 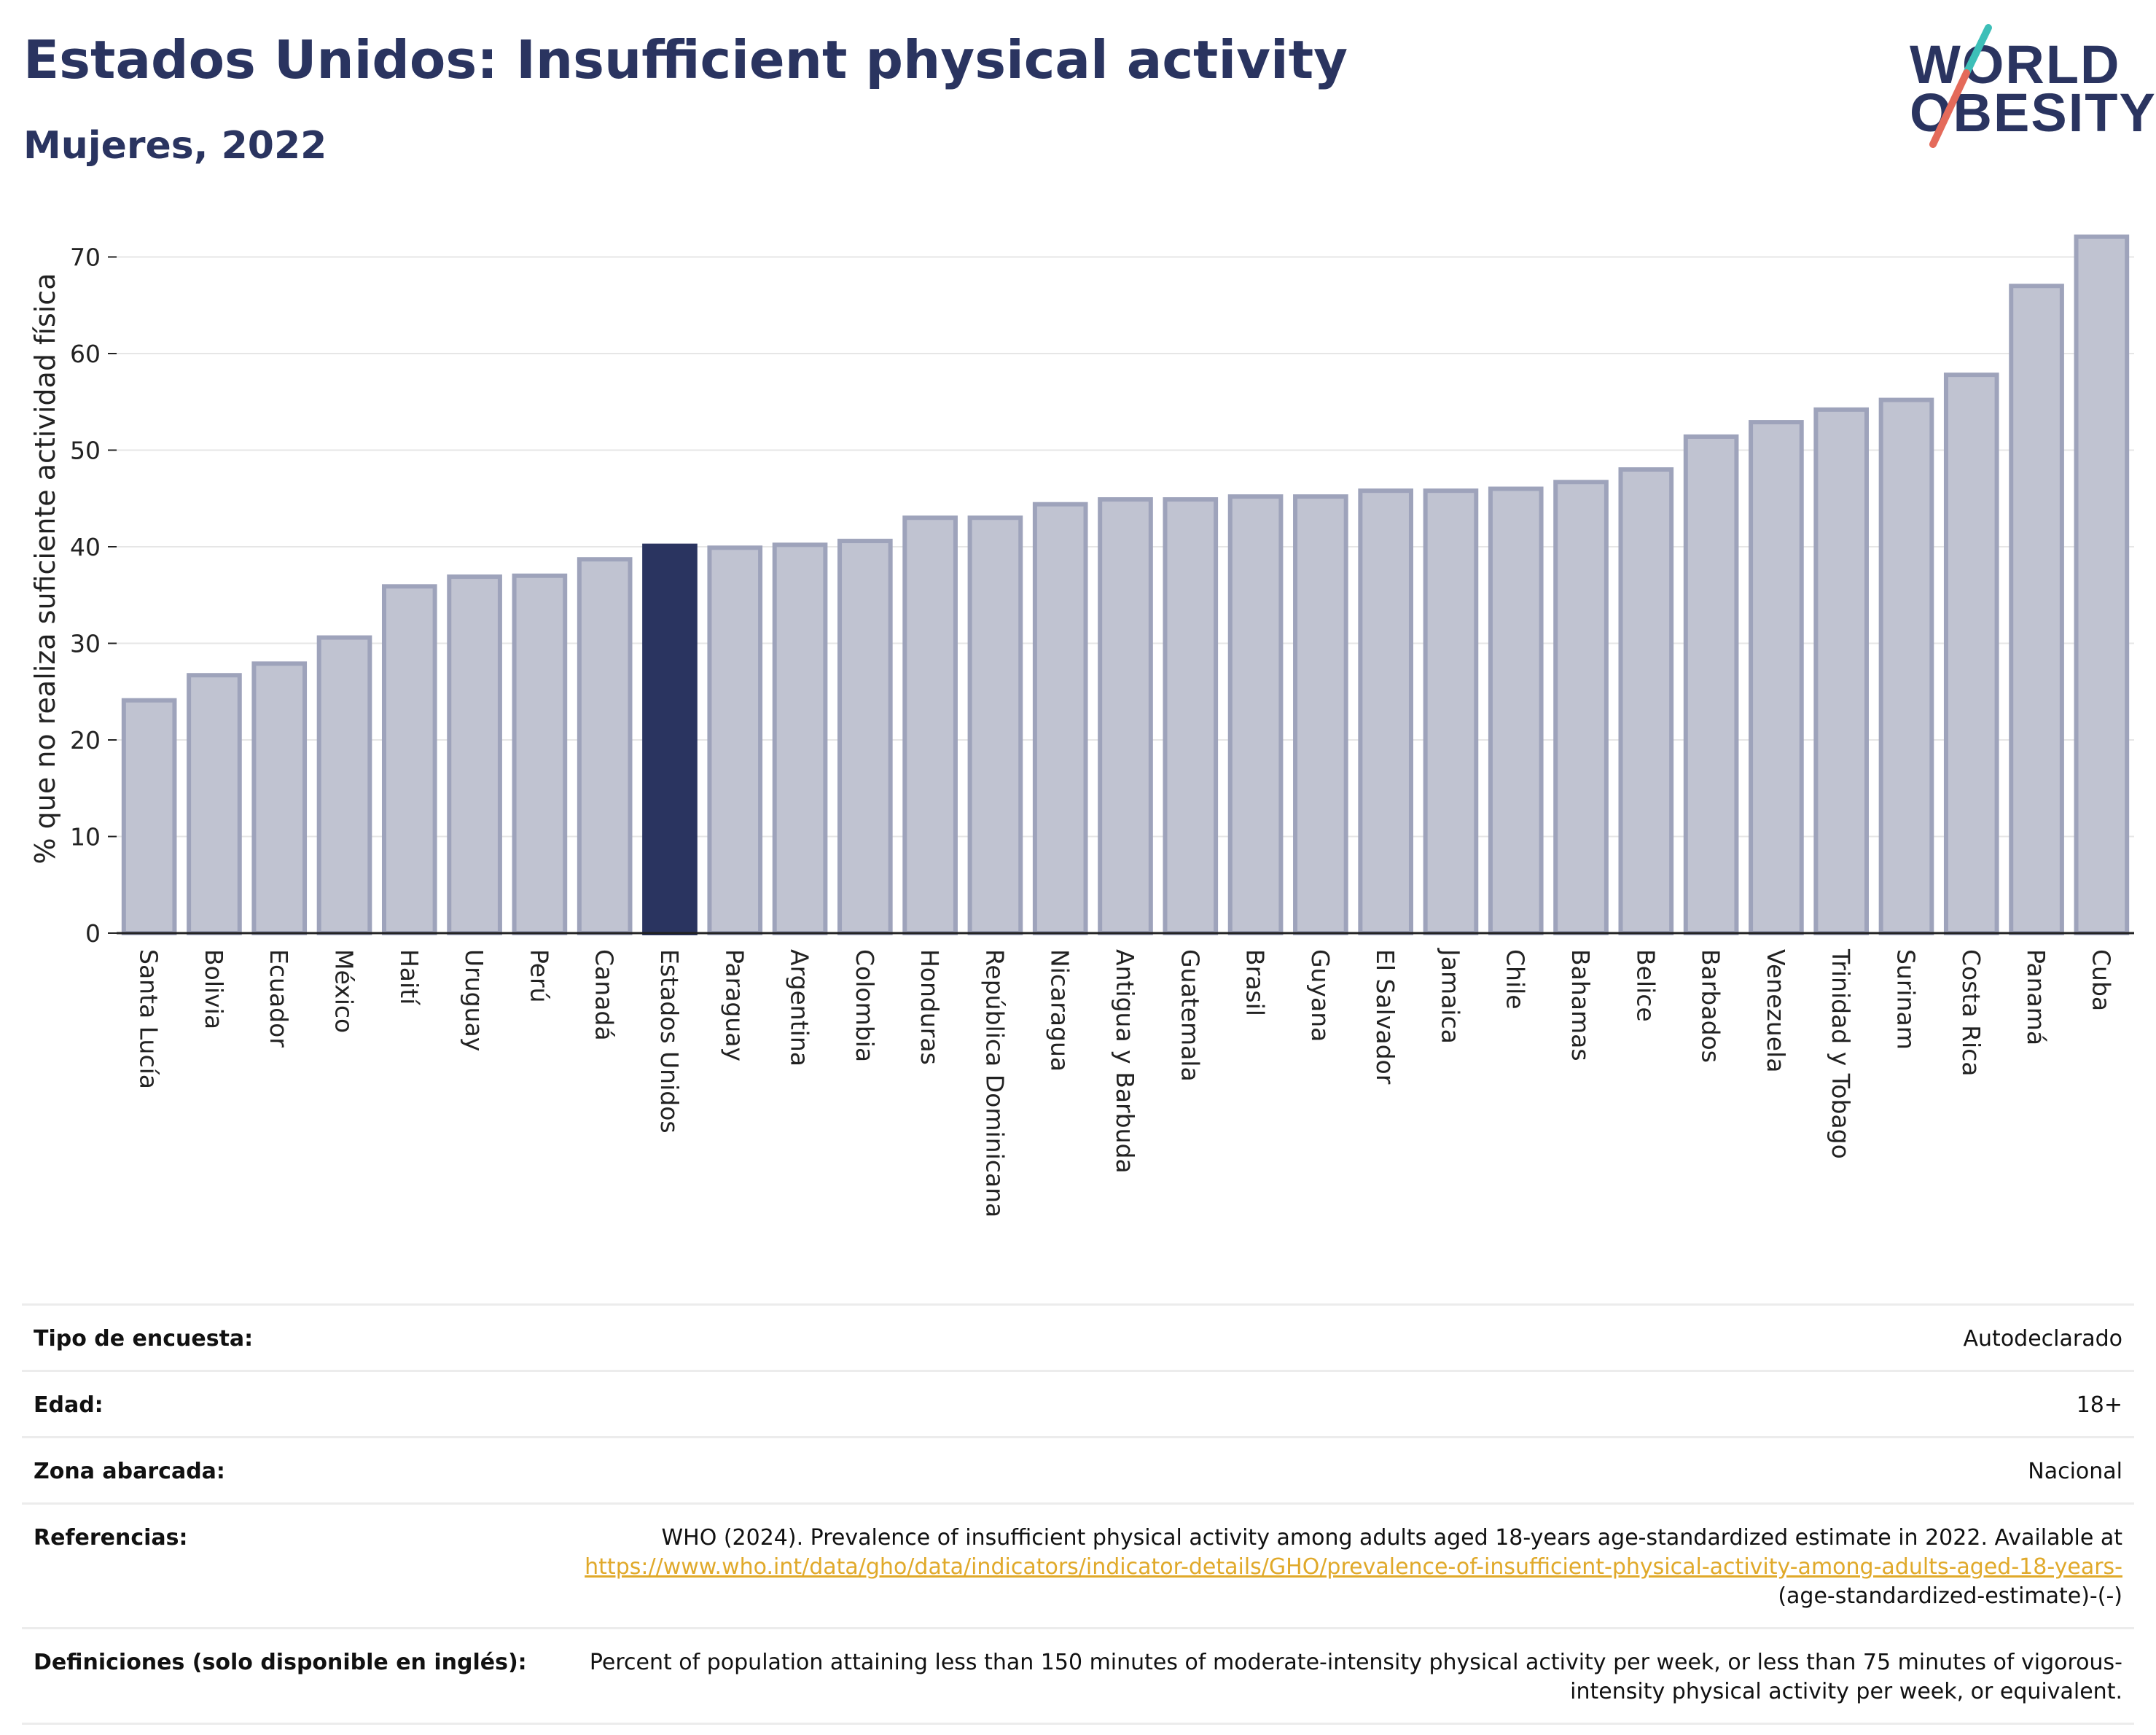 What do you see at coordinates (1125, 1061) in the screenshot?
I see `x-tick-label: Antigua y Barbuda` at bounding box center [1125, 1061].